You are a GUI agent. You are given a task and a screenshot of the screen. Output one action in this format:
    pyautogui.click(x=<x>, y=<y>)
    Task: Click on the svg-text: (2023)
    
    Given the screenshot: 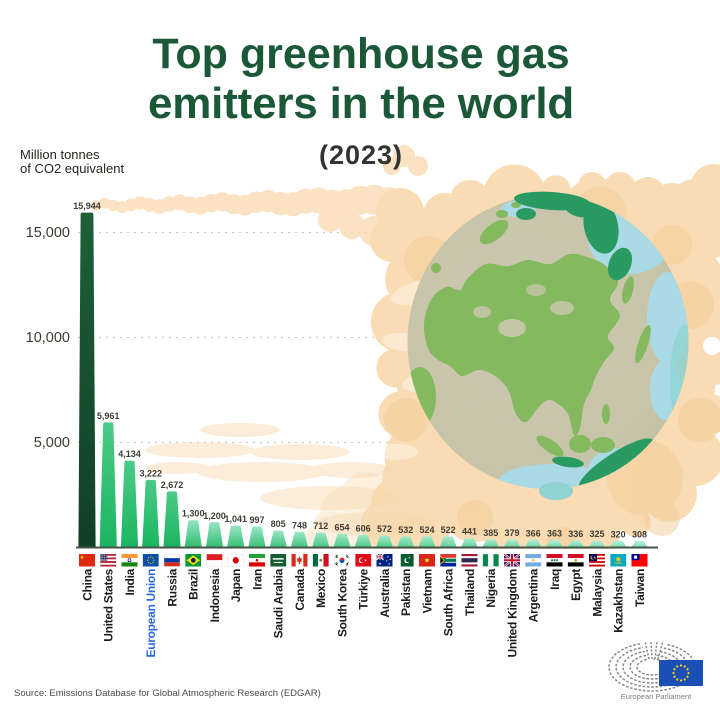 What is the action you would take?
    pyautogui.click(x=361, y=155)
    